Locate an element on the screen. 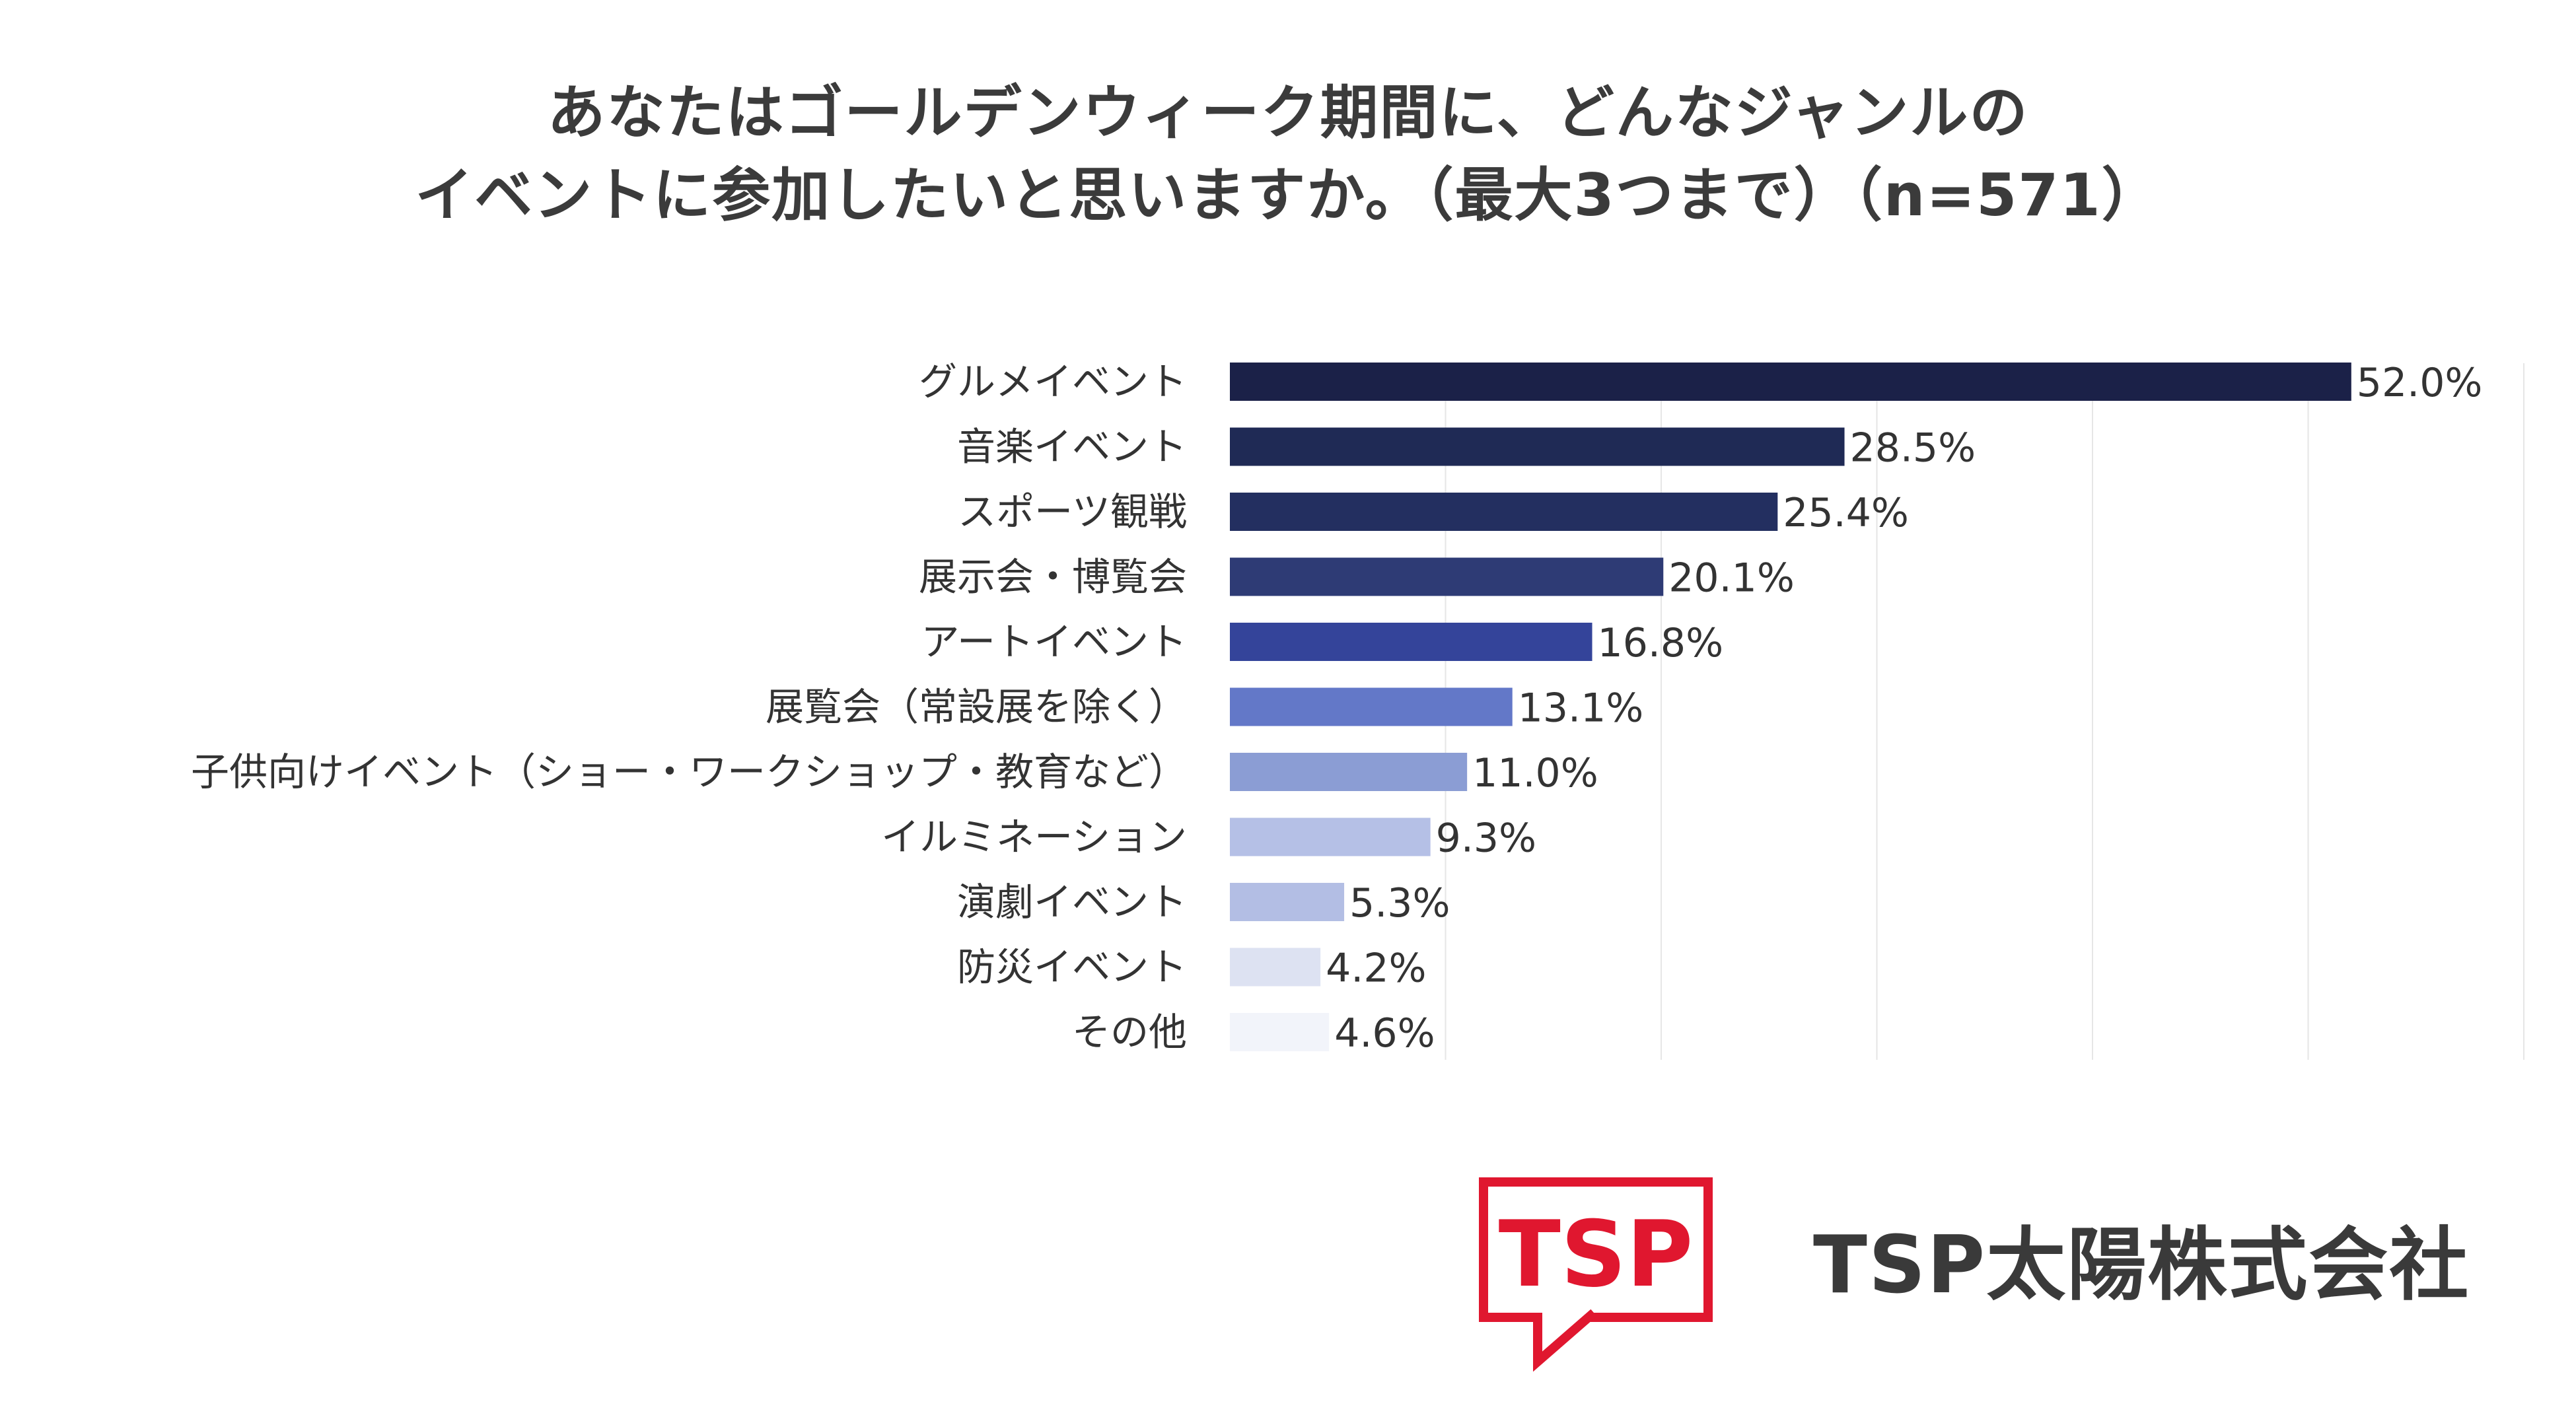 This screenshot has width=2576, height=1423. category-label-2: 音楽イベント is located at coordinates (1072, 447).